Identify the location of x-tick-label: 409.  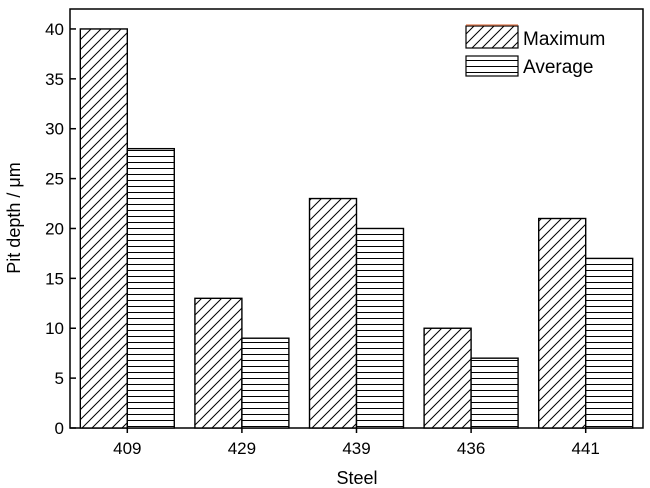
(127, 448).